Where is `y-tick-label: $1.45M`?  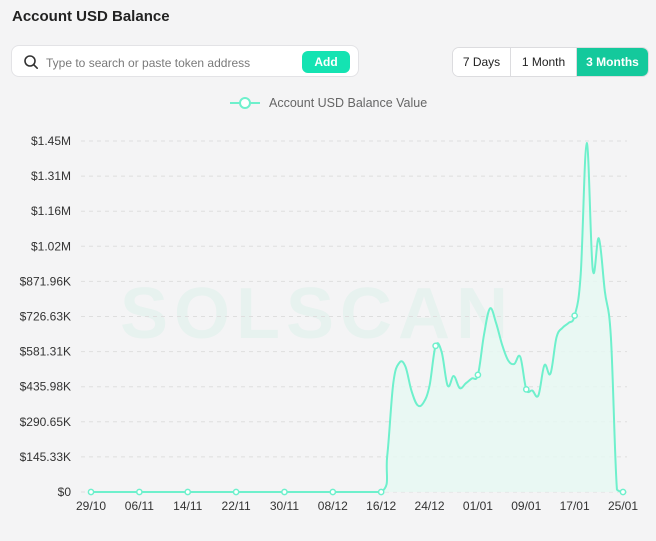 y-tick-label: $1.45M is located at coordinates (51, 141).